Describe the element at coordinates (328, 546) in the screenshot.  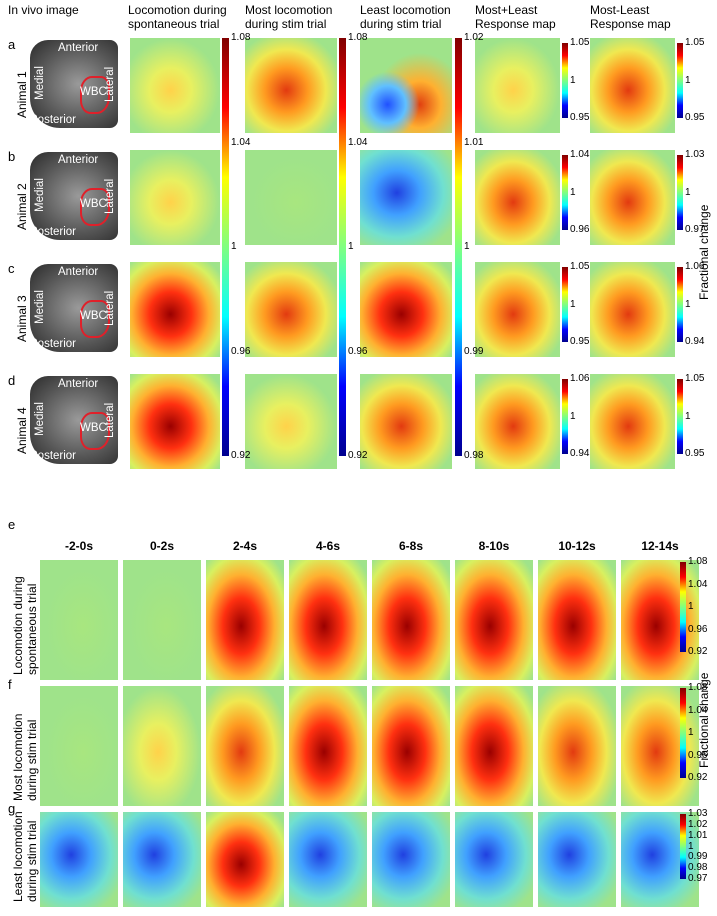
I see `time-header: 4-6s` at that location.